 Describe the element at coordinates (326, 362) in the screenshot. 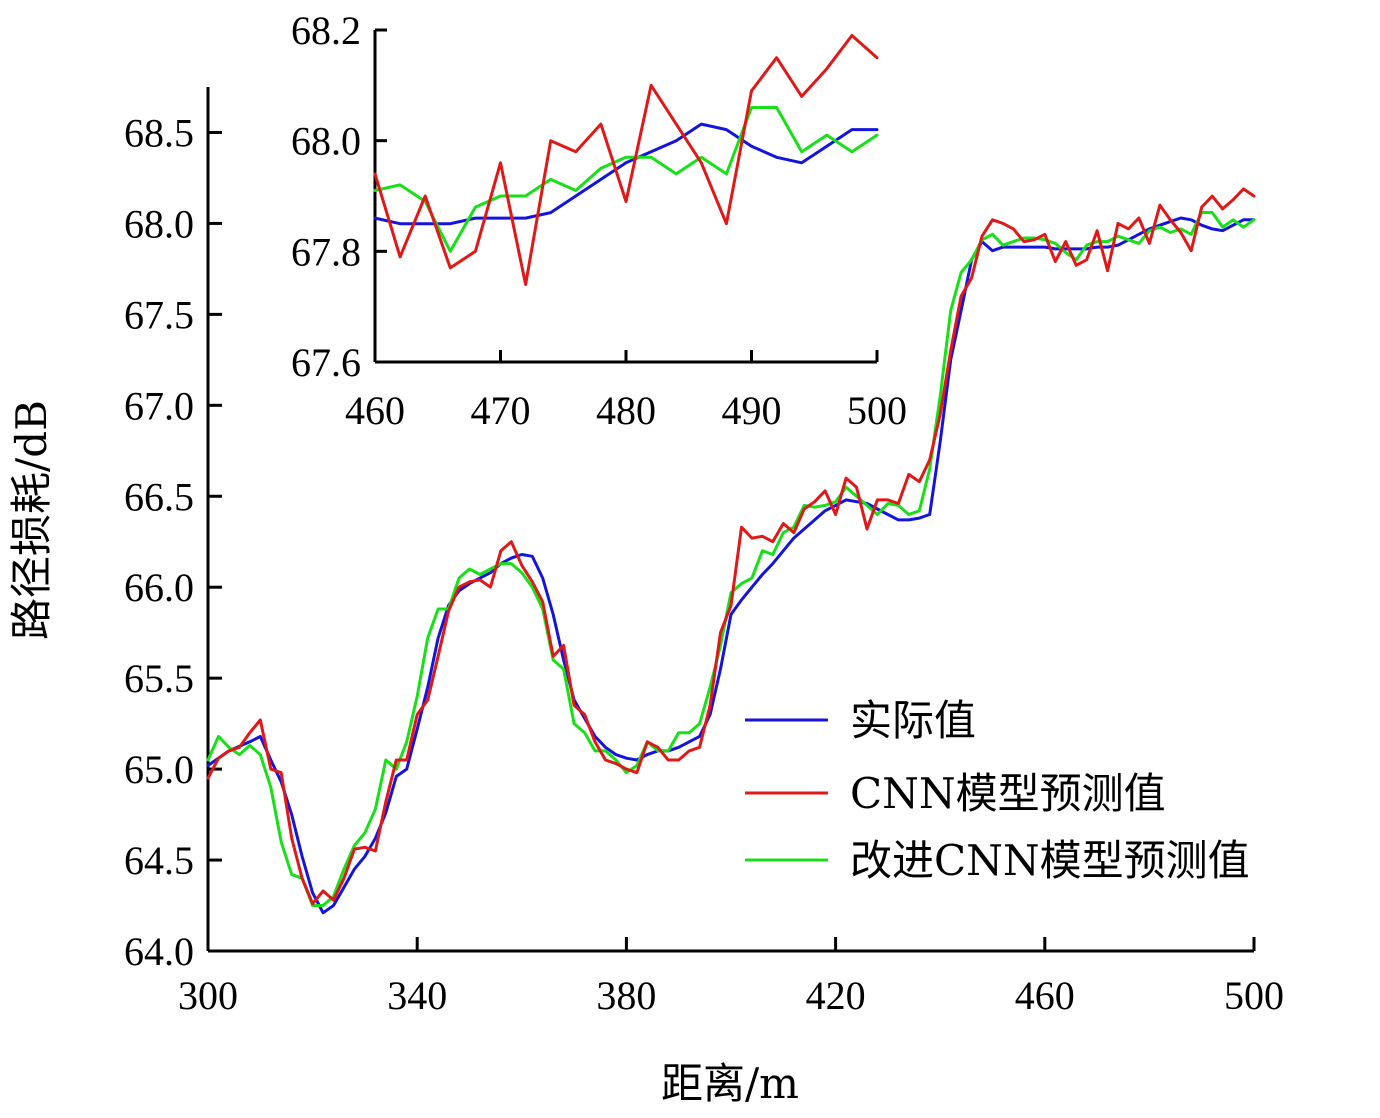

I see `inset-y-tick-label: 67.6` at that location.